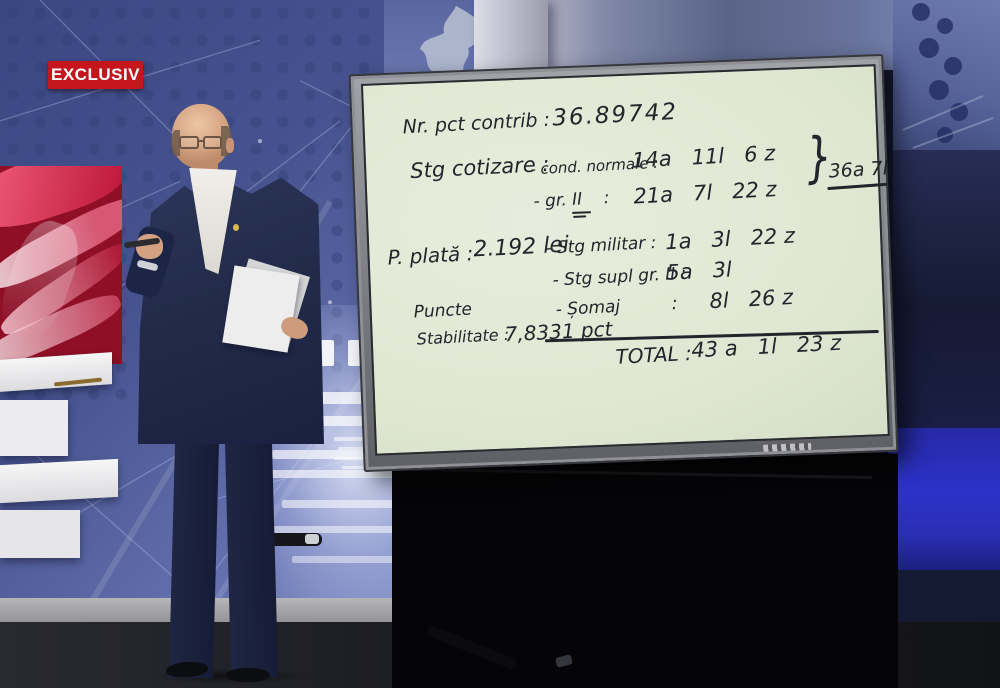 The image size is (1000, 688). Describe the element at coordinates (582, 212) in the screenshot. I see `gr2-underline` at that location.